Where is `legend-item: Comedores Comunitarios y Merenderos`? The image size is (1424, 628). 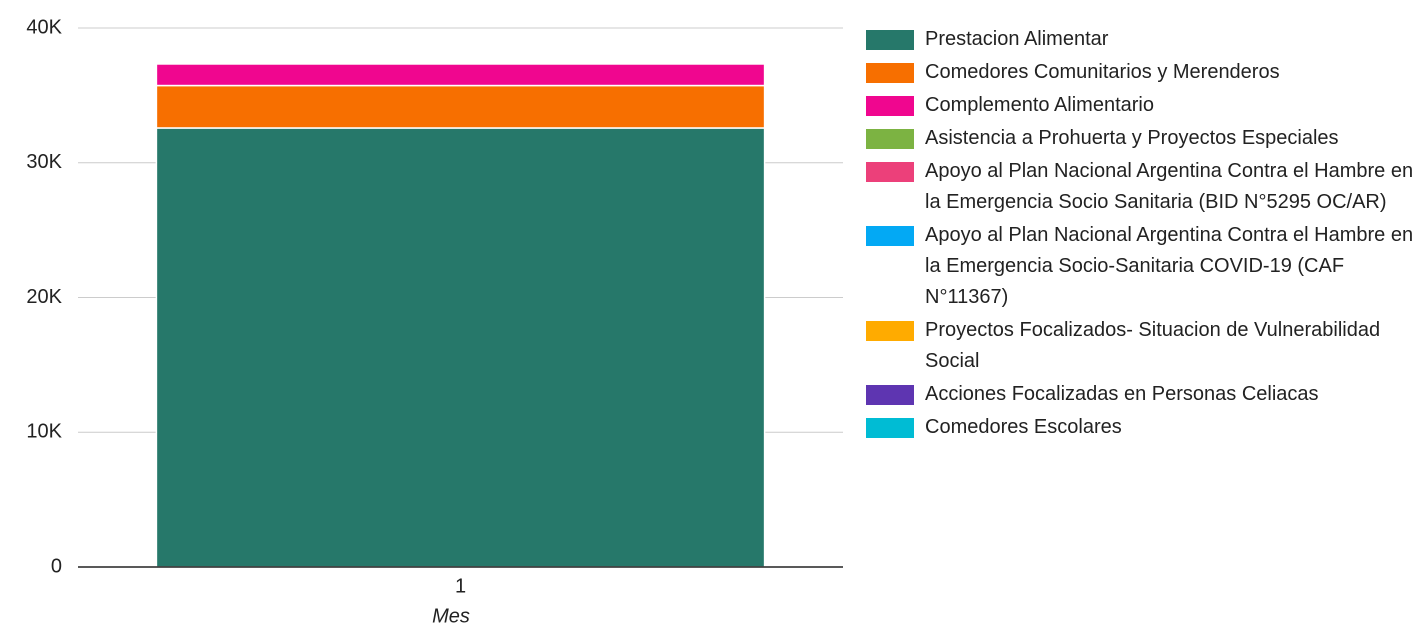
legend-item: Comedores Comunitarios y Merenderos is located at coordinates (1145, 72).